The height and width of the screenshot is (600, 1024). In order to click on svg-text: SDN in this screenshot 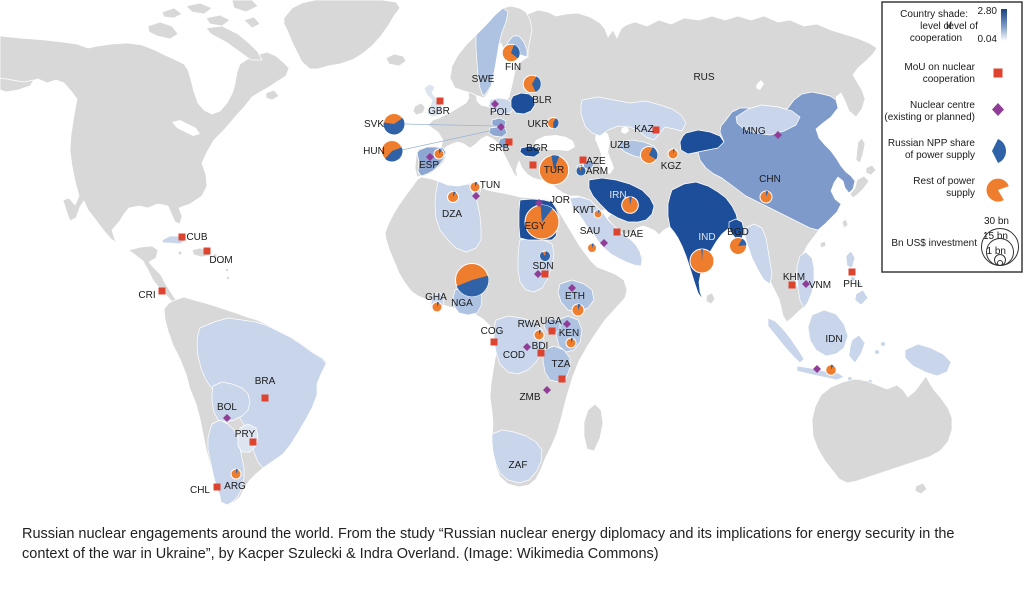, I will do `click(542, 266)`.